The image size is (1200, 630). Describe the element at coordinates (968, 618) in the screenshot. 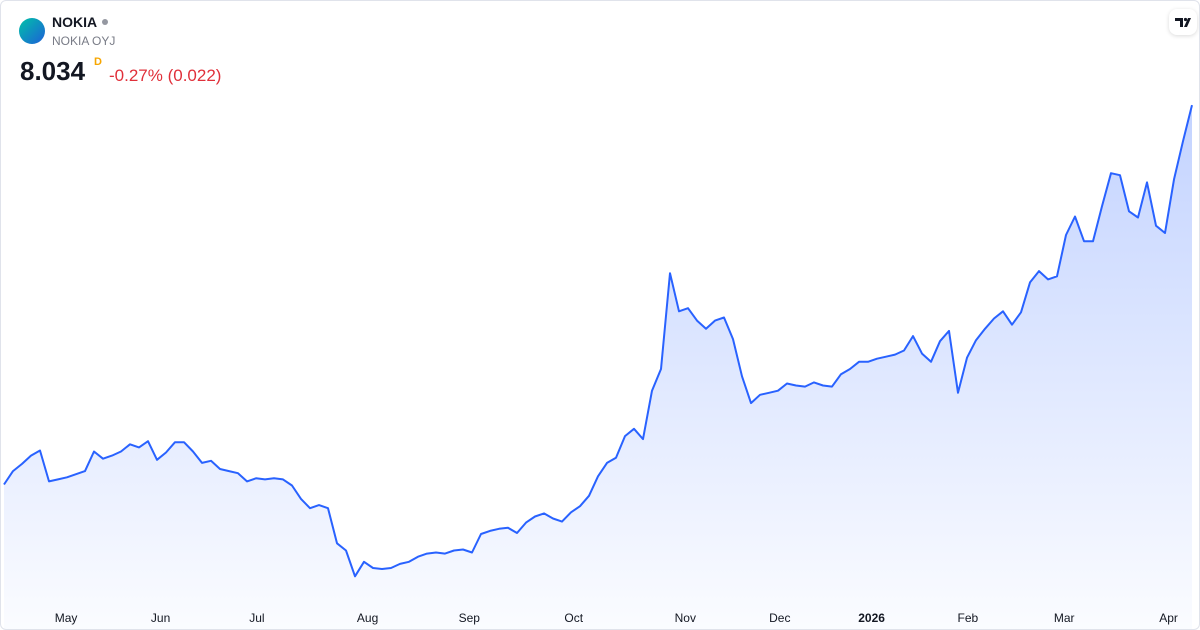

I see `x-tick-label: Feb` at that location.